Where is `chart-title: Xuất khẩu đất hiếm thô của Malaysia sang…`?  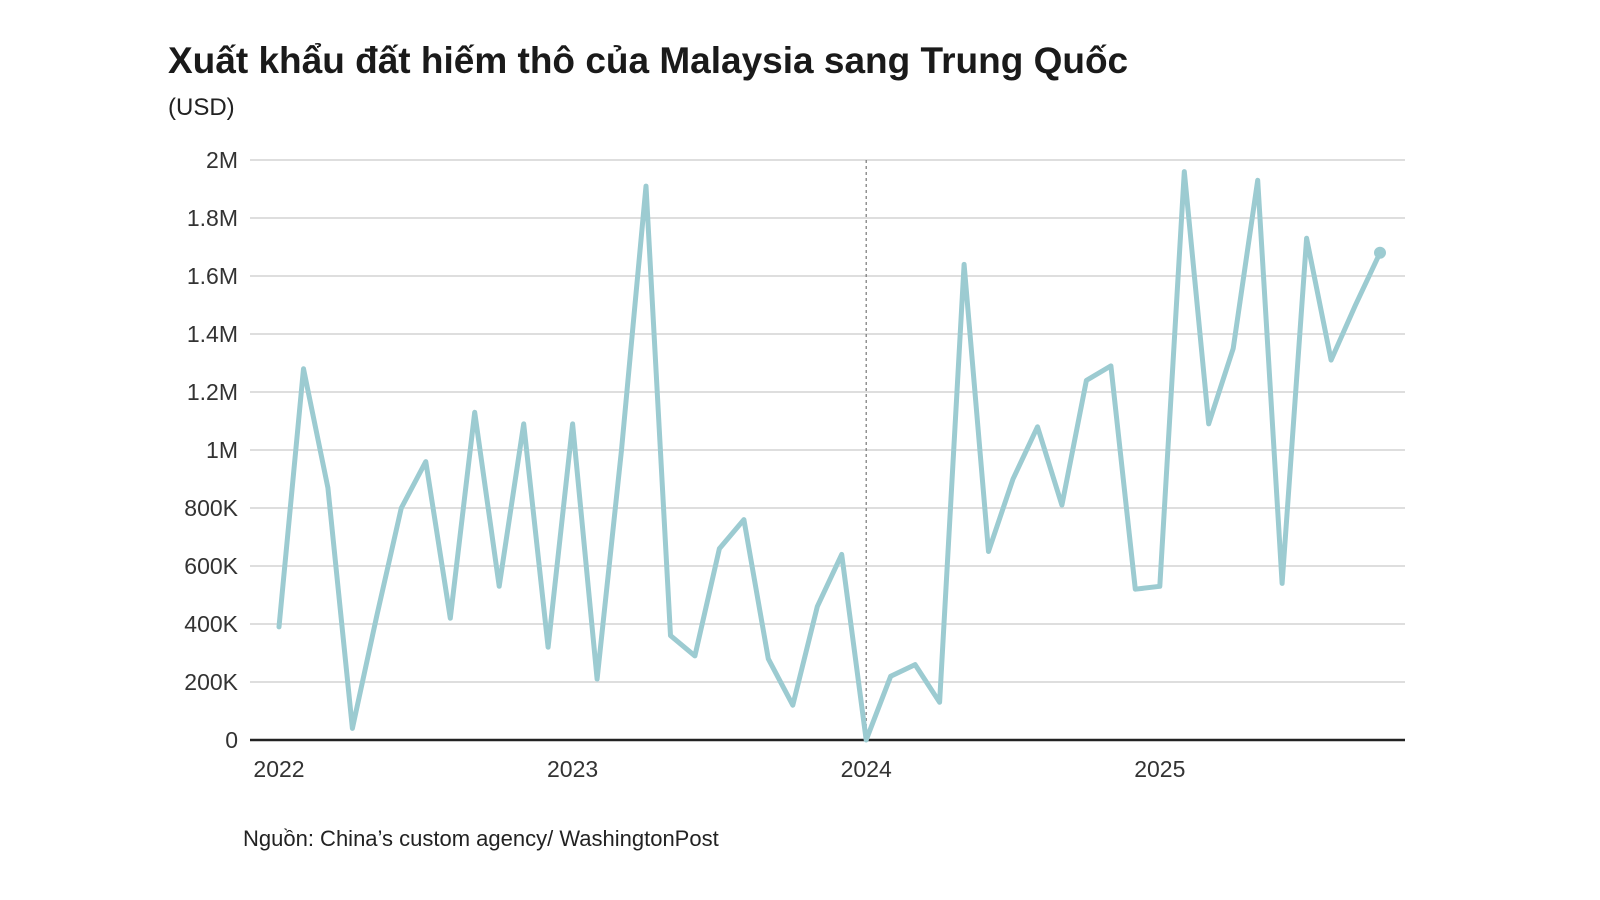 chart-title: Xuất khẩu đất hiếm thô của Malaysia sang… is located at coordinates (648, 60).